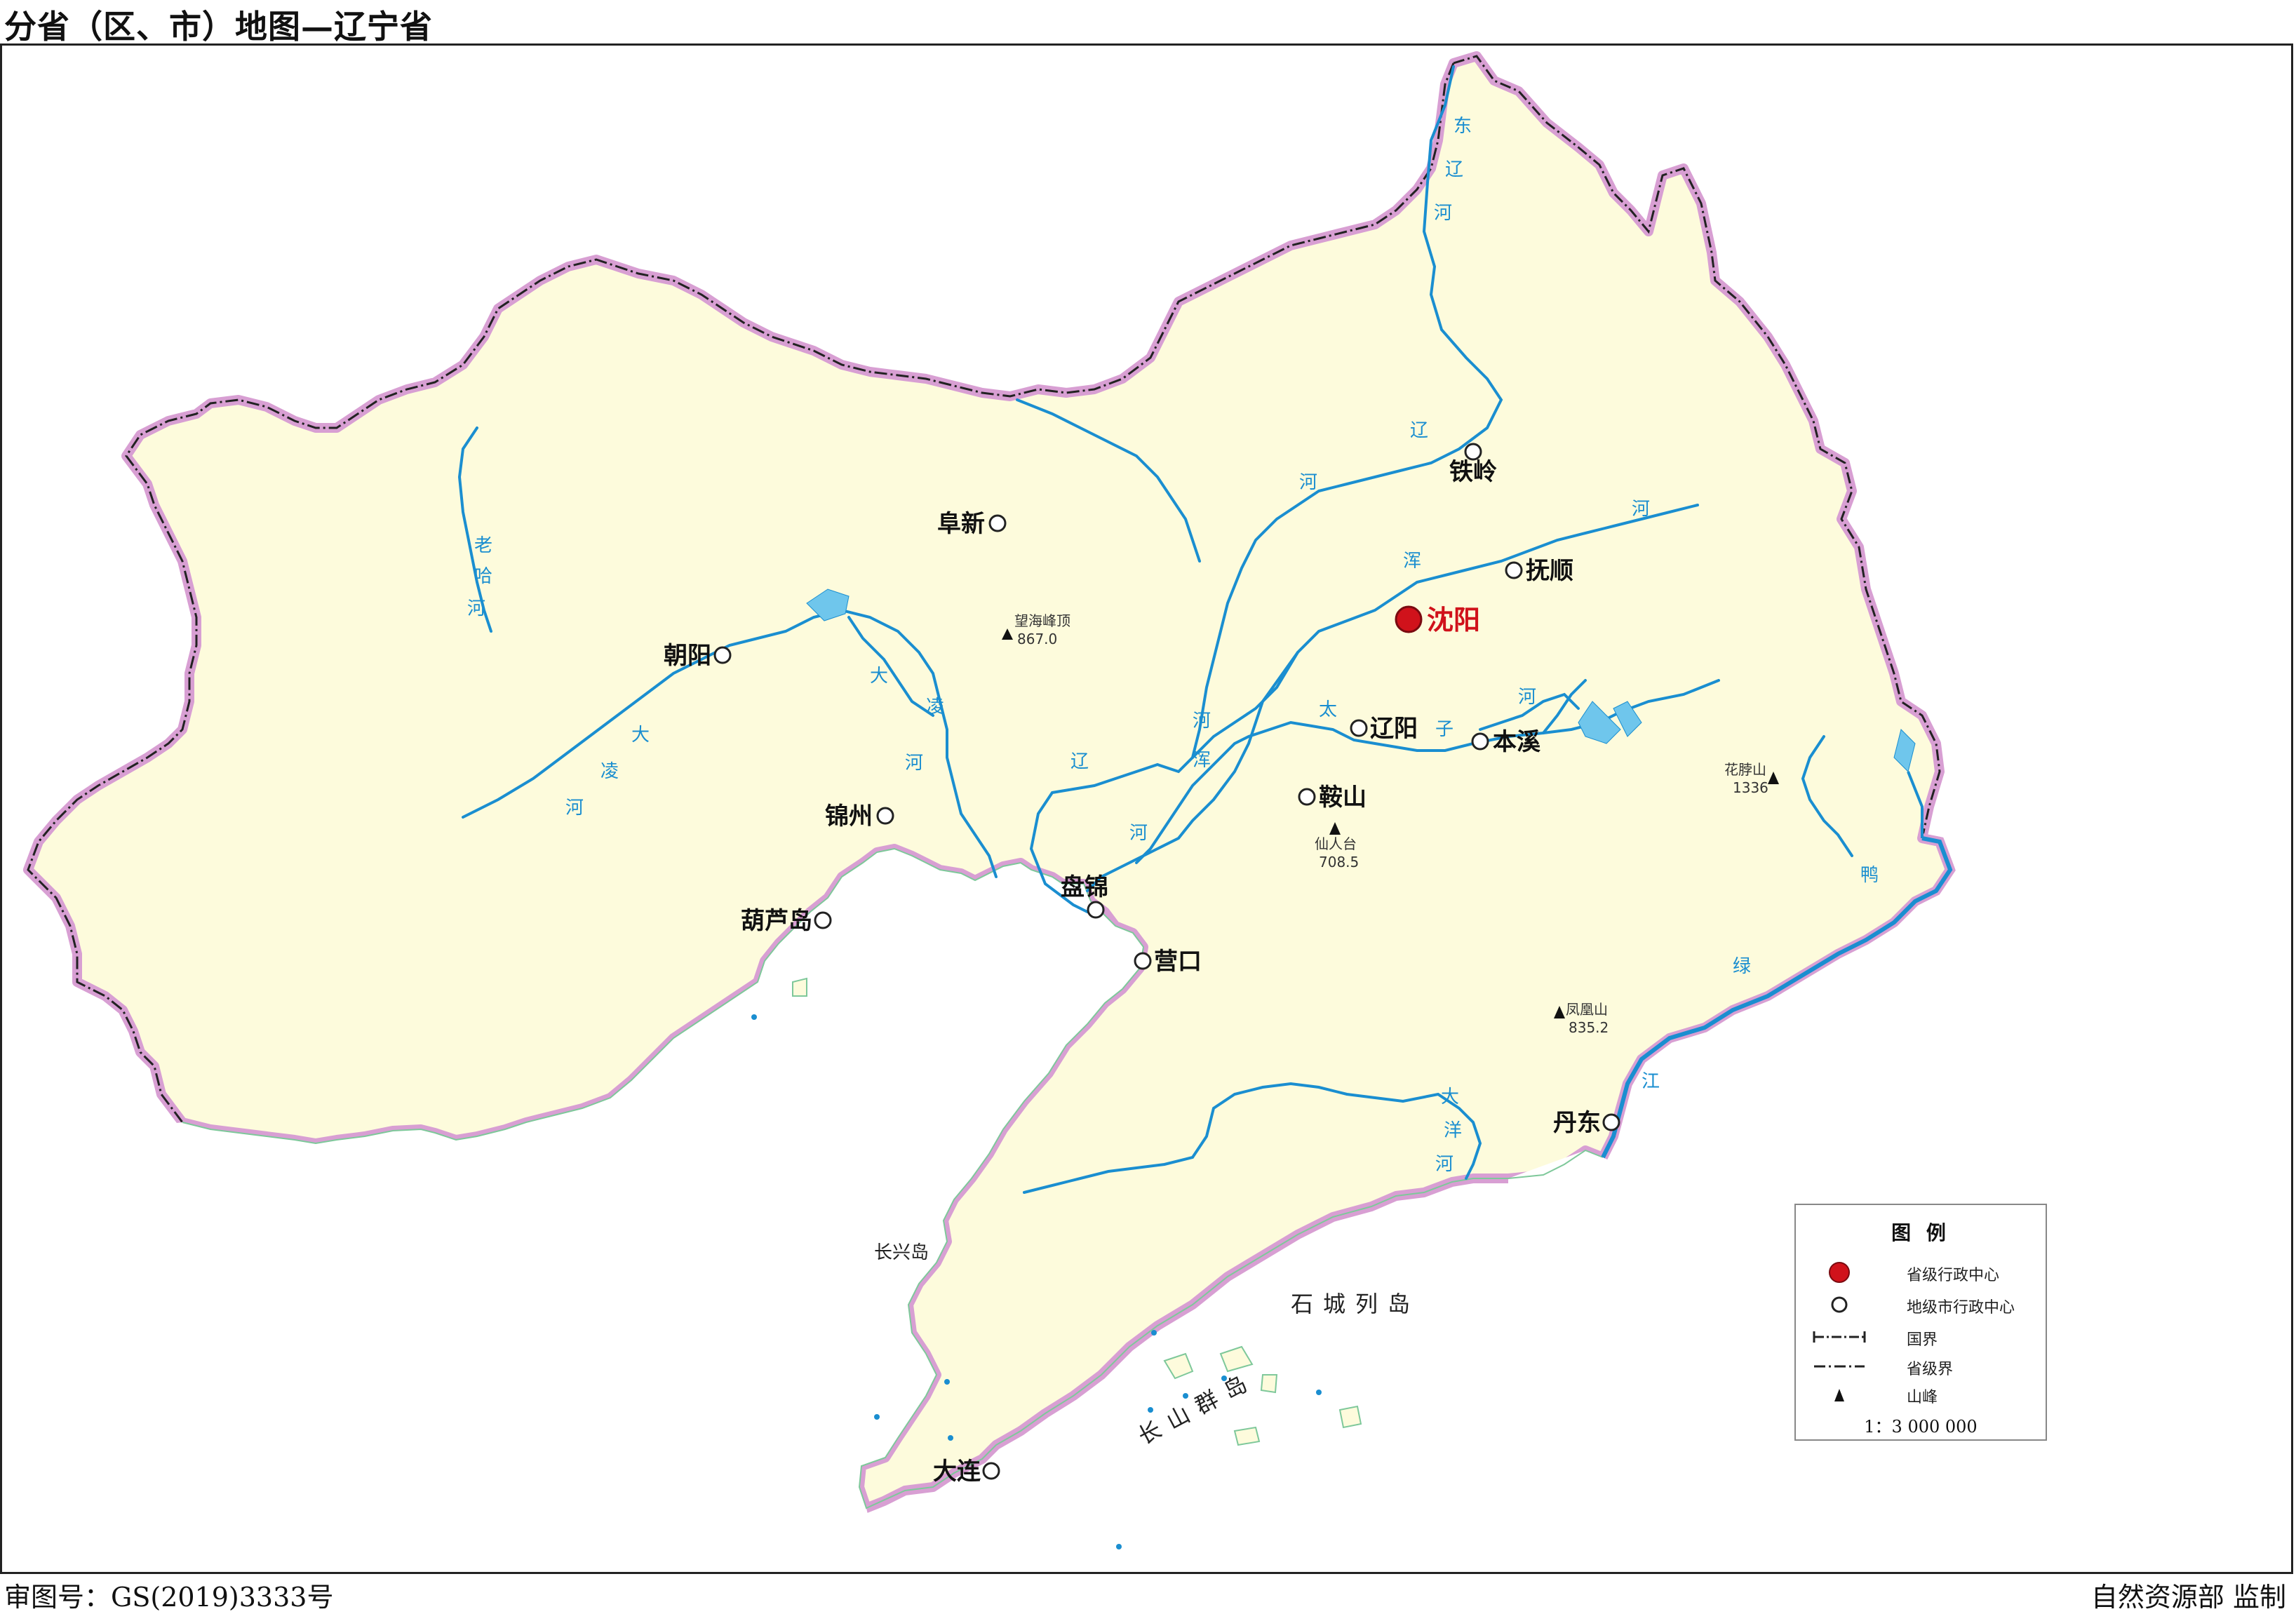 This screenshot has width=2296, height=1614. Describe the element at coordinates (687, 656) in the screenshot. I see `city-label: 朝阳` at that location.